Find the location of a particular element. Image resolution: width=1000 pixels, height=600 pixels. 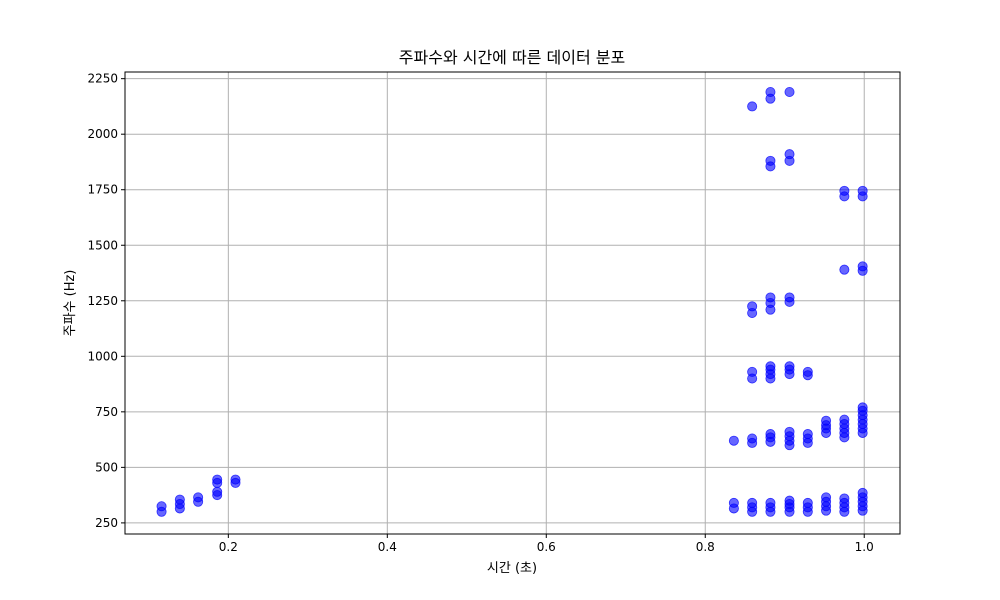

y-tick-label: 500 is located at coordinates (106, 467).